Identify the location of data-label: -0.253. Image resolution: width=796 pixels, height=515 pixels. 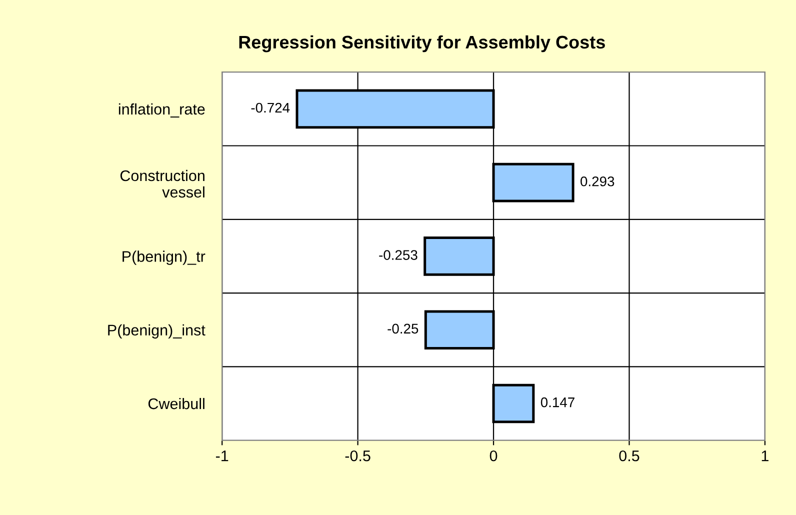
(398, 255).